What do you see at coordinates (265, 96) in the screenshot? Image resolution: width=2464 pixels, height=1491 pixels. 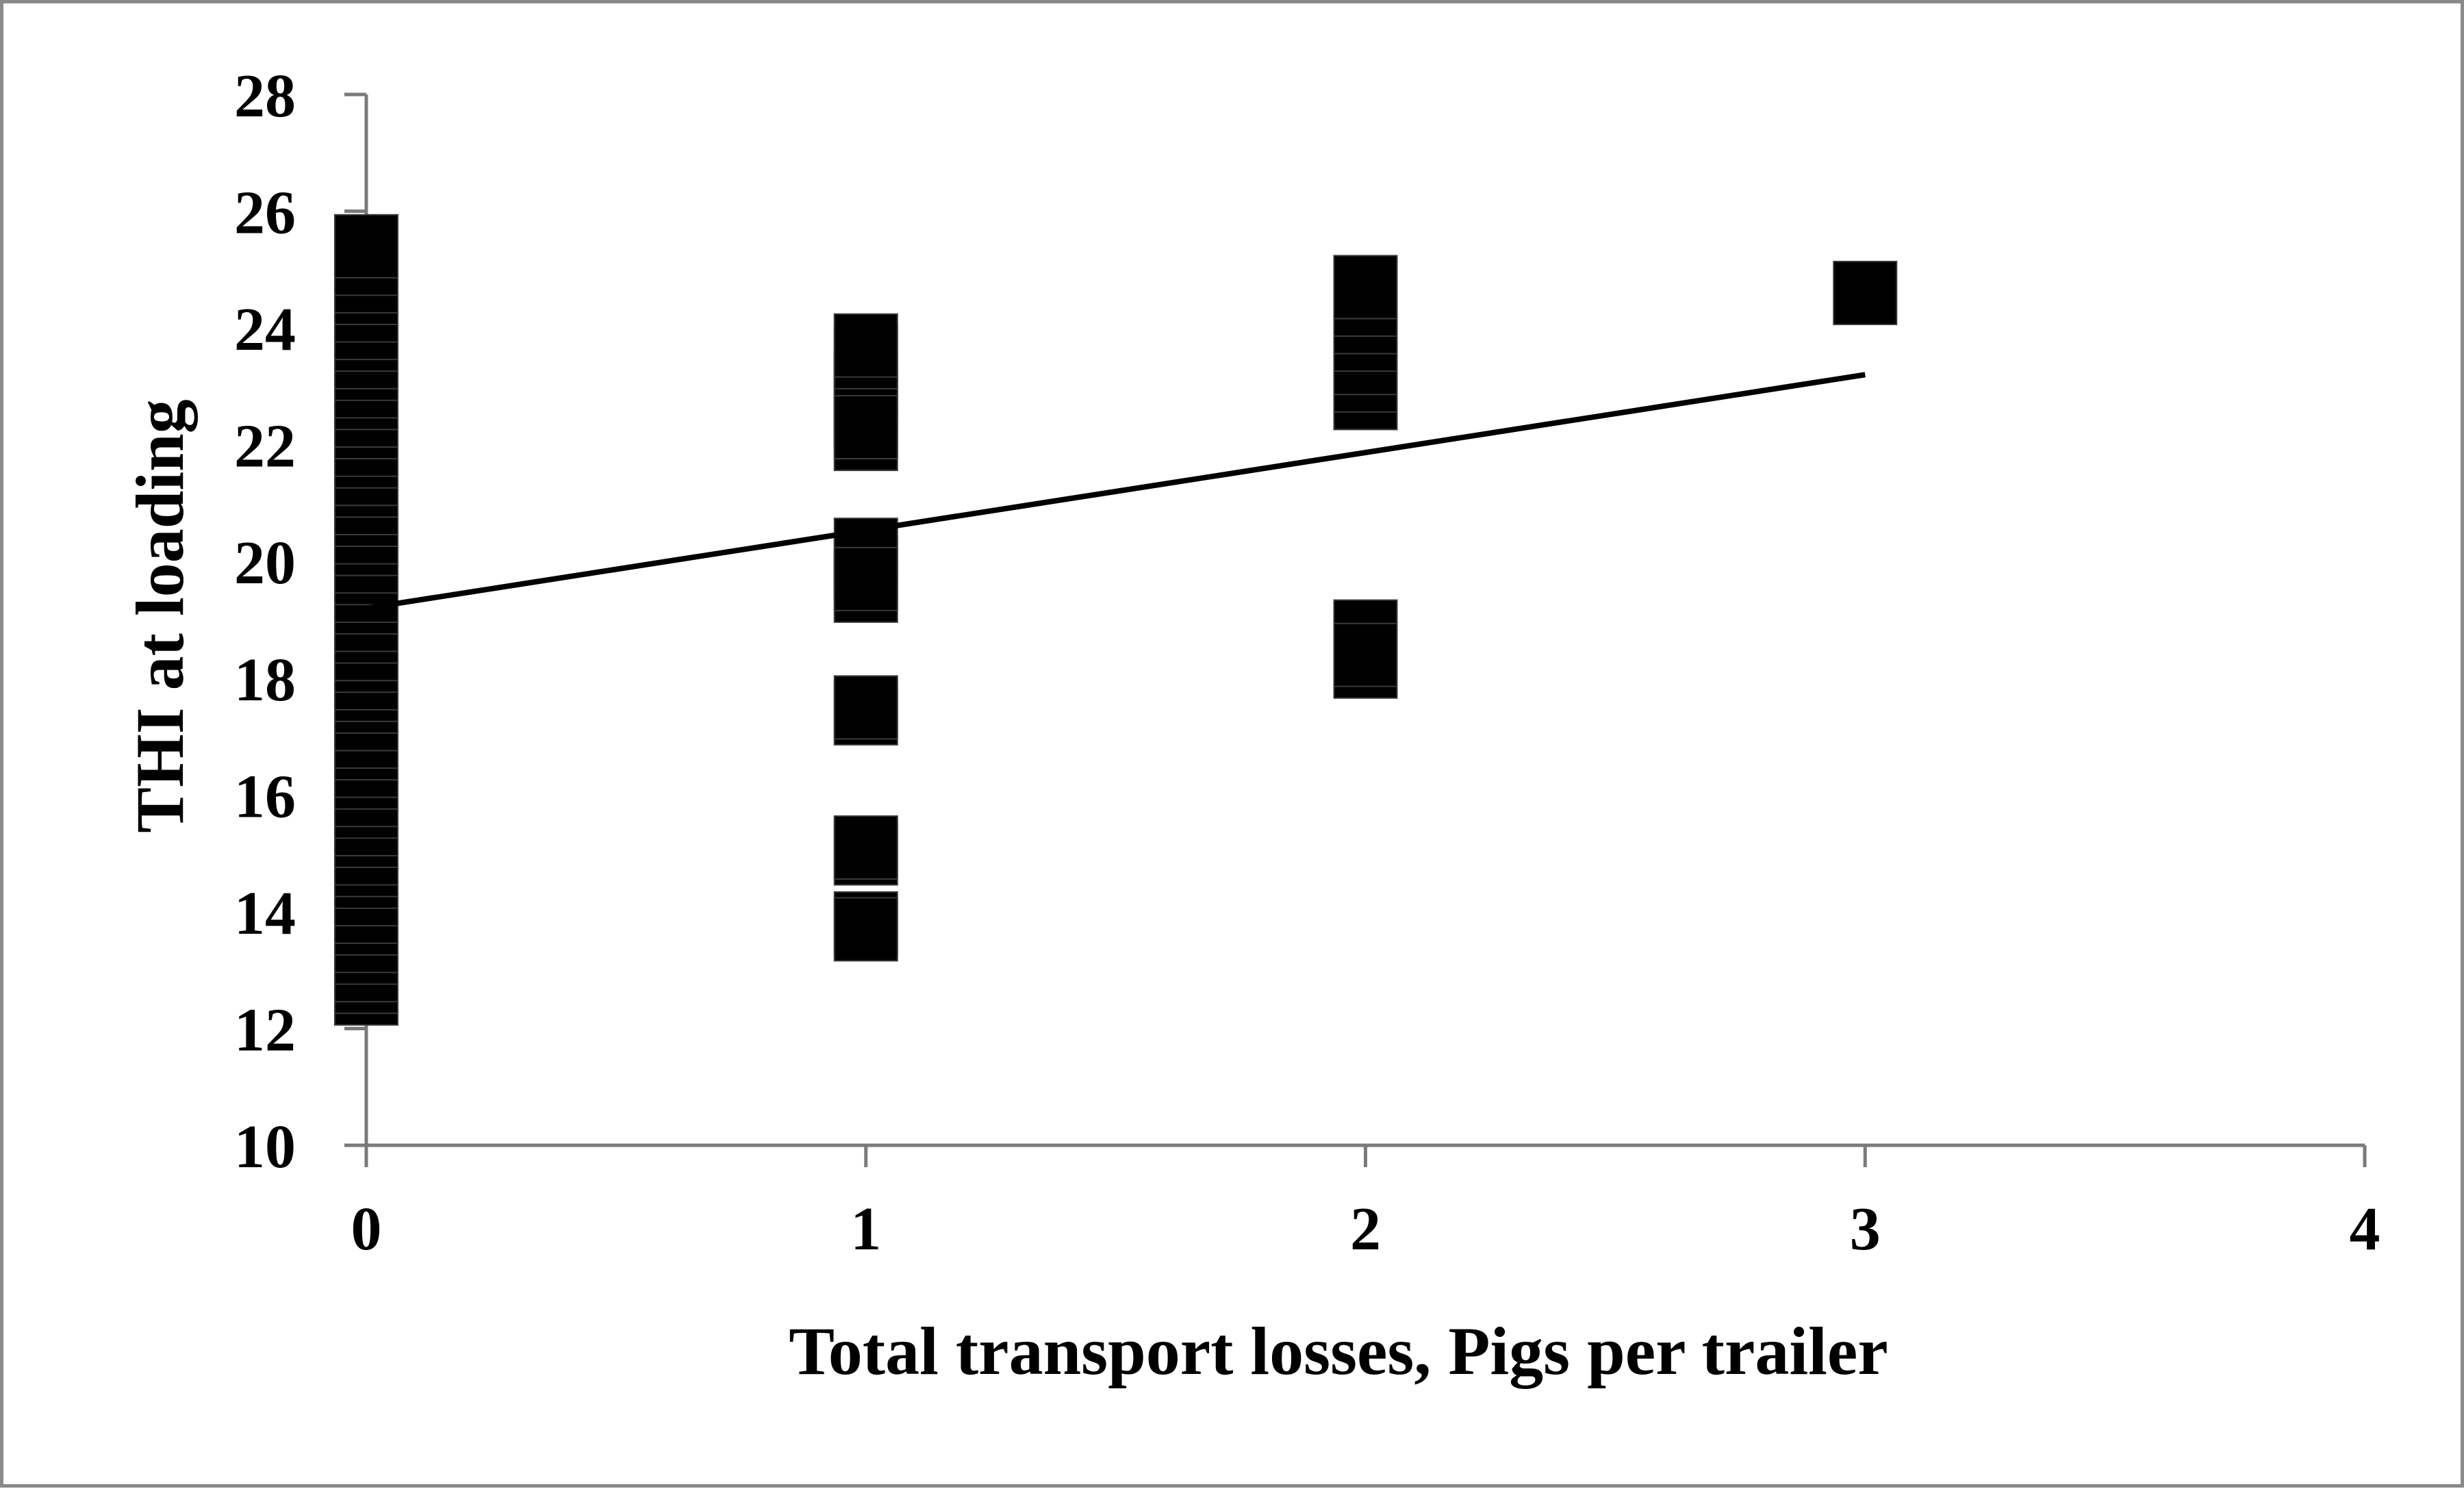 I see `y-tick-label: 28` at bounding box center [265, 96].